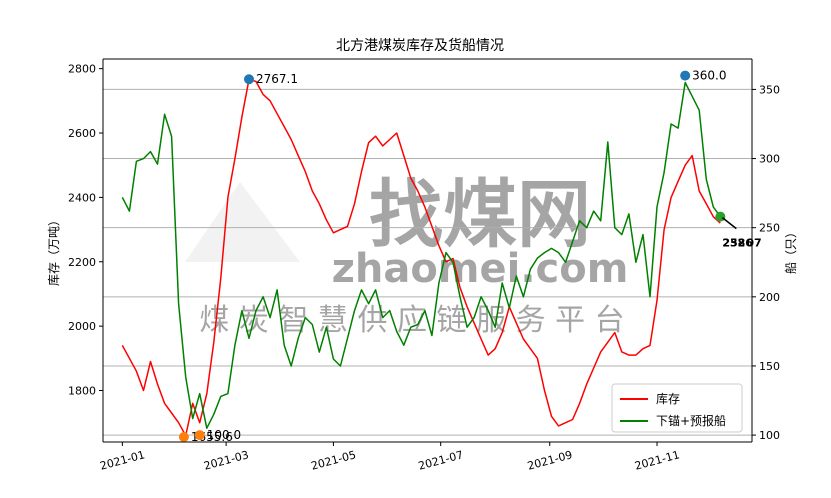 The width and height of the screenshot is (831, 498). Describe the element at coordinates (334, 460) in the screenshot. I see `x-tick-label: 2021-05` at that location.